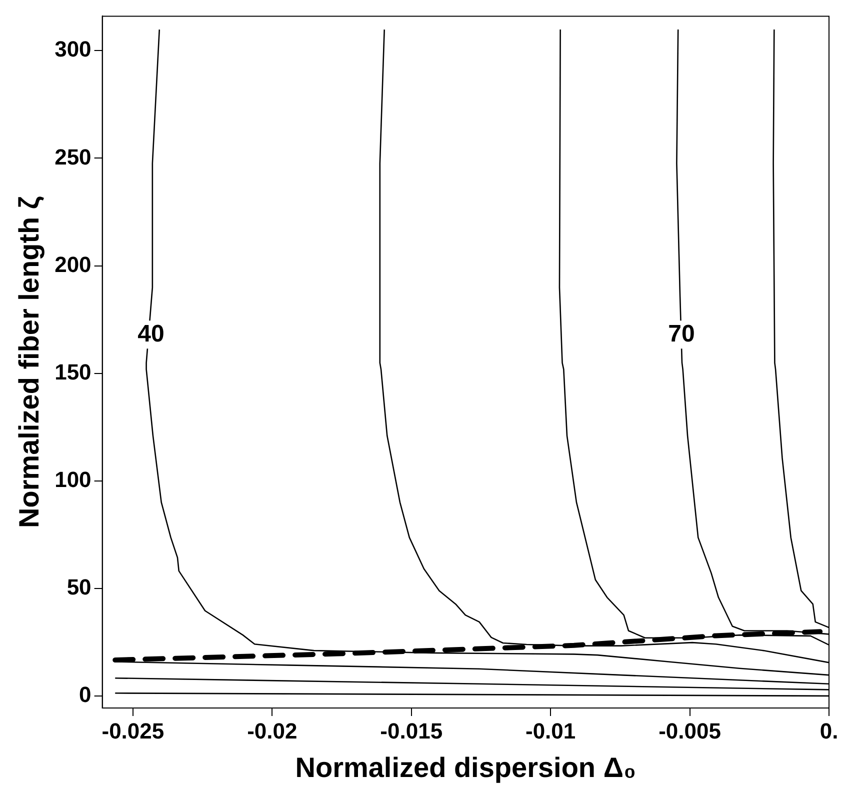 The image size is (843, 798). Describe the element at coordinates (681, 334) in the screenshot. I see `annotation: 70` at that location.